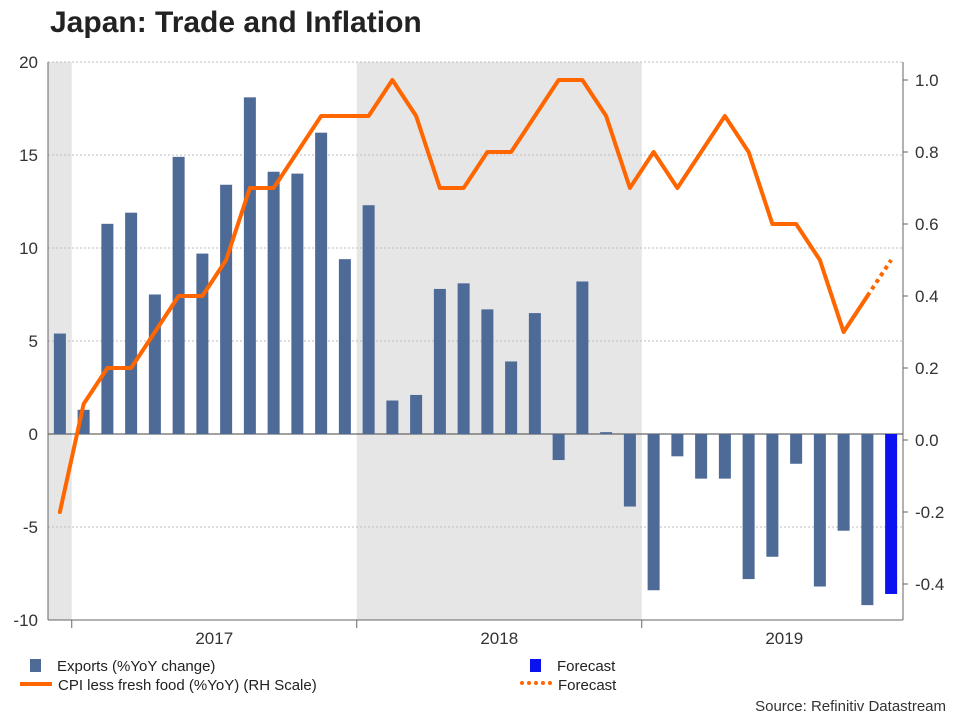 The height and width of the screenshot is (720, 960). I want to click on right-tick-label: 0.4, so click(927, 296).